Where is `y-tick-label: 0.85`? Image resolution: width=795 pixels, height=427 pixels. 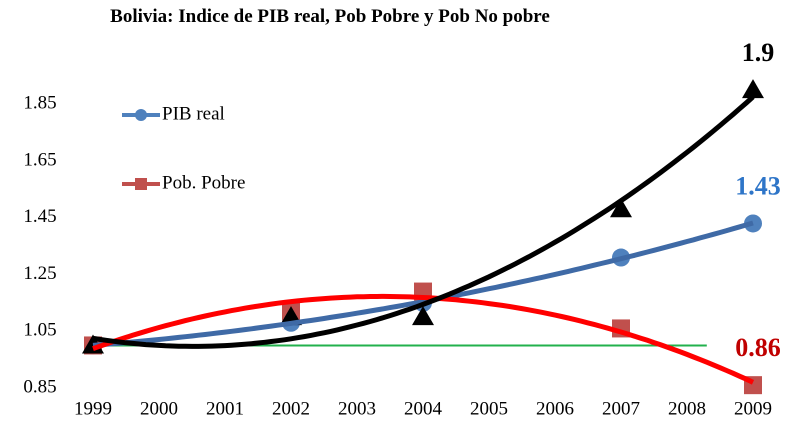
y-tick-label: 0.85 is located at coordinates (39, 386).